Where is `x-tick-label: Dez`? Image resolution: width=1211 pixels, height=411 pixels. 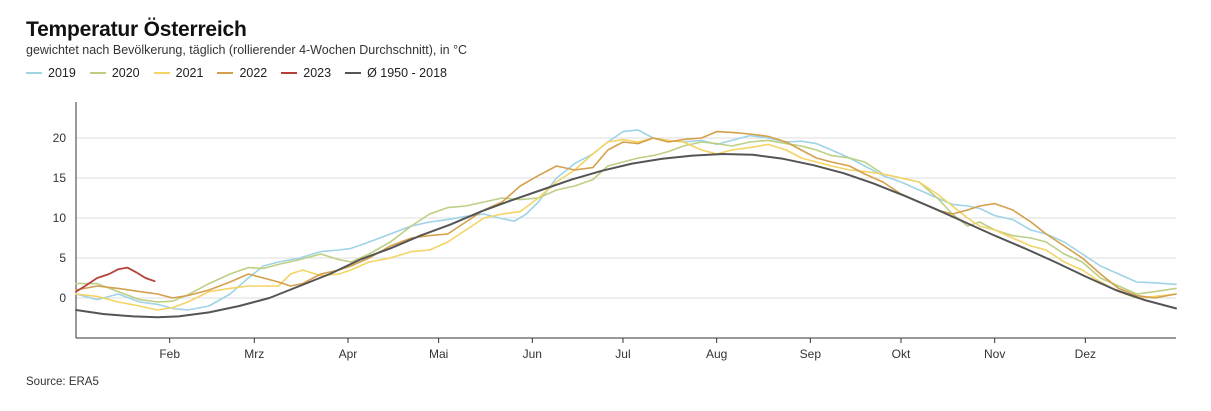
x-tick-label: Dez is located at coordinates (1085, 354).